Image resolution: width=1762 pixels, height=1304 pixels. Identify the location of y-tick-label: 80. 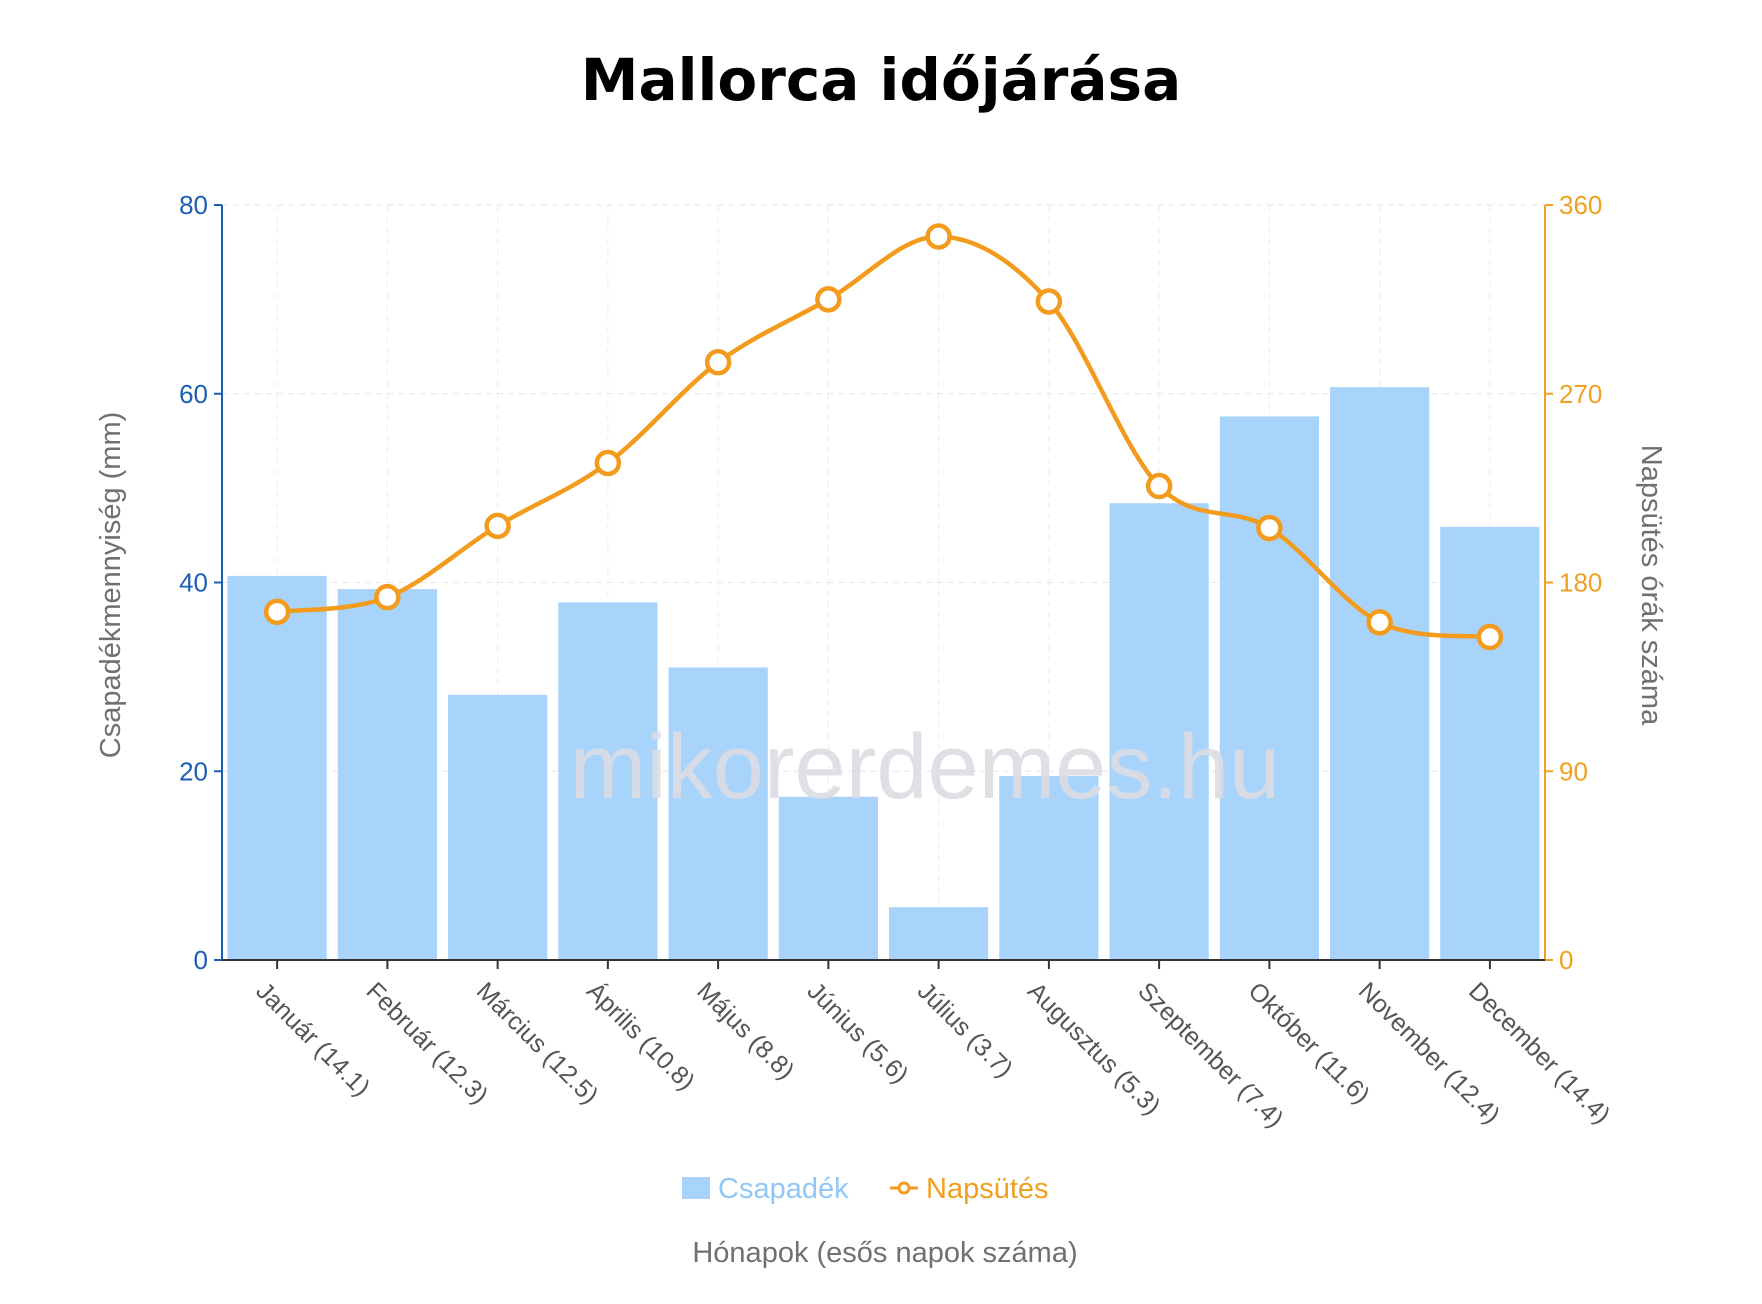
(193, 205).